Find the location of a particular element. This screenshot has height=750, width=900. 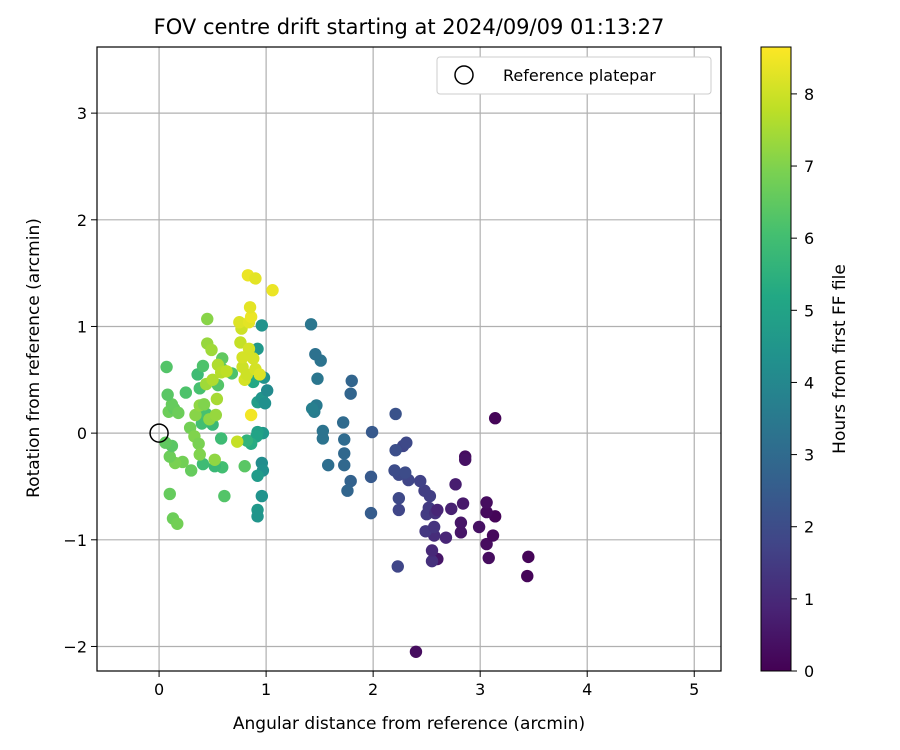

x-tick-label: 2 is located at coordinates (373, 689).